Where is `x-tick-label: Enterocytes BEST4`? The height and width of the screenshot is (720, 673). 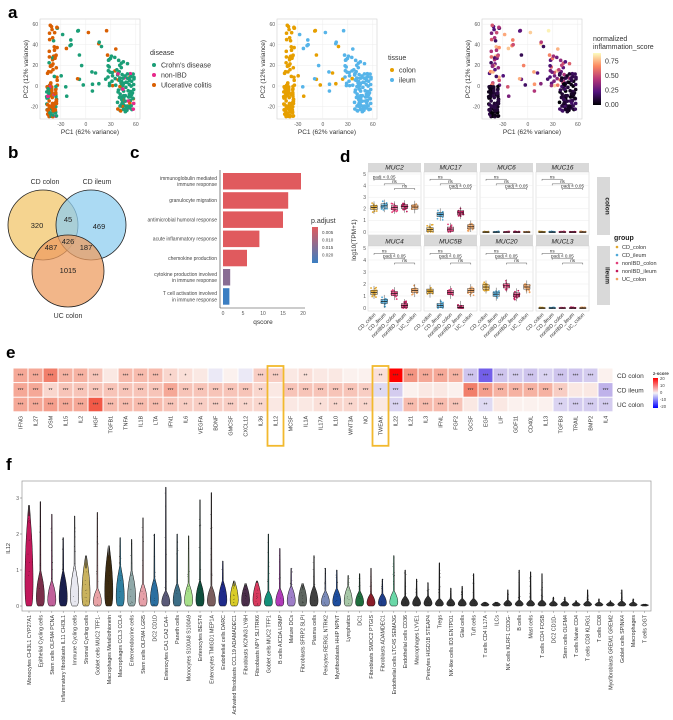
x-tick-label: Enterocytes BEST4 is located at coordinates (201, 638).